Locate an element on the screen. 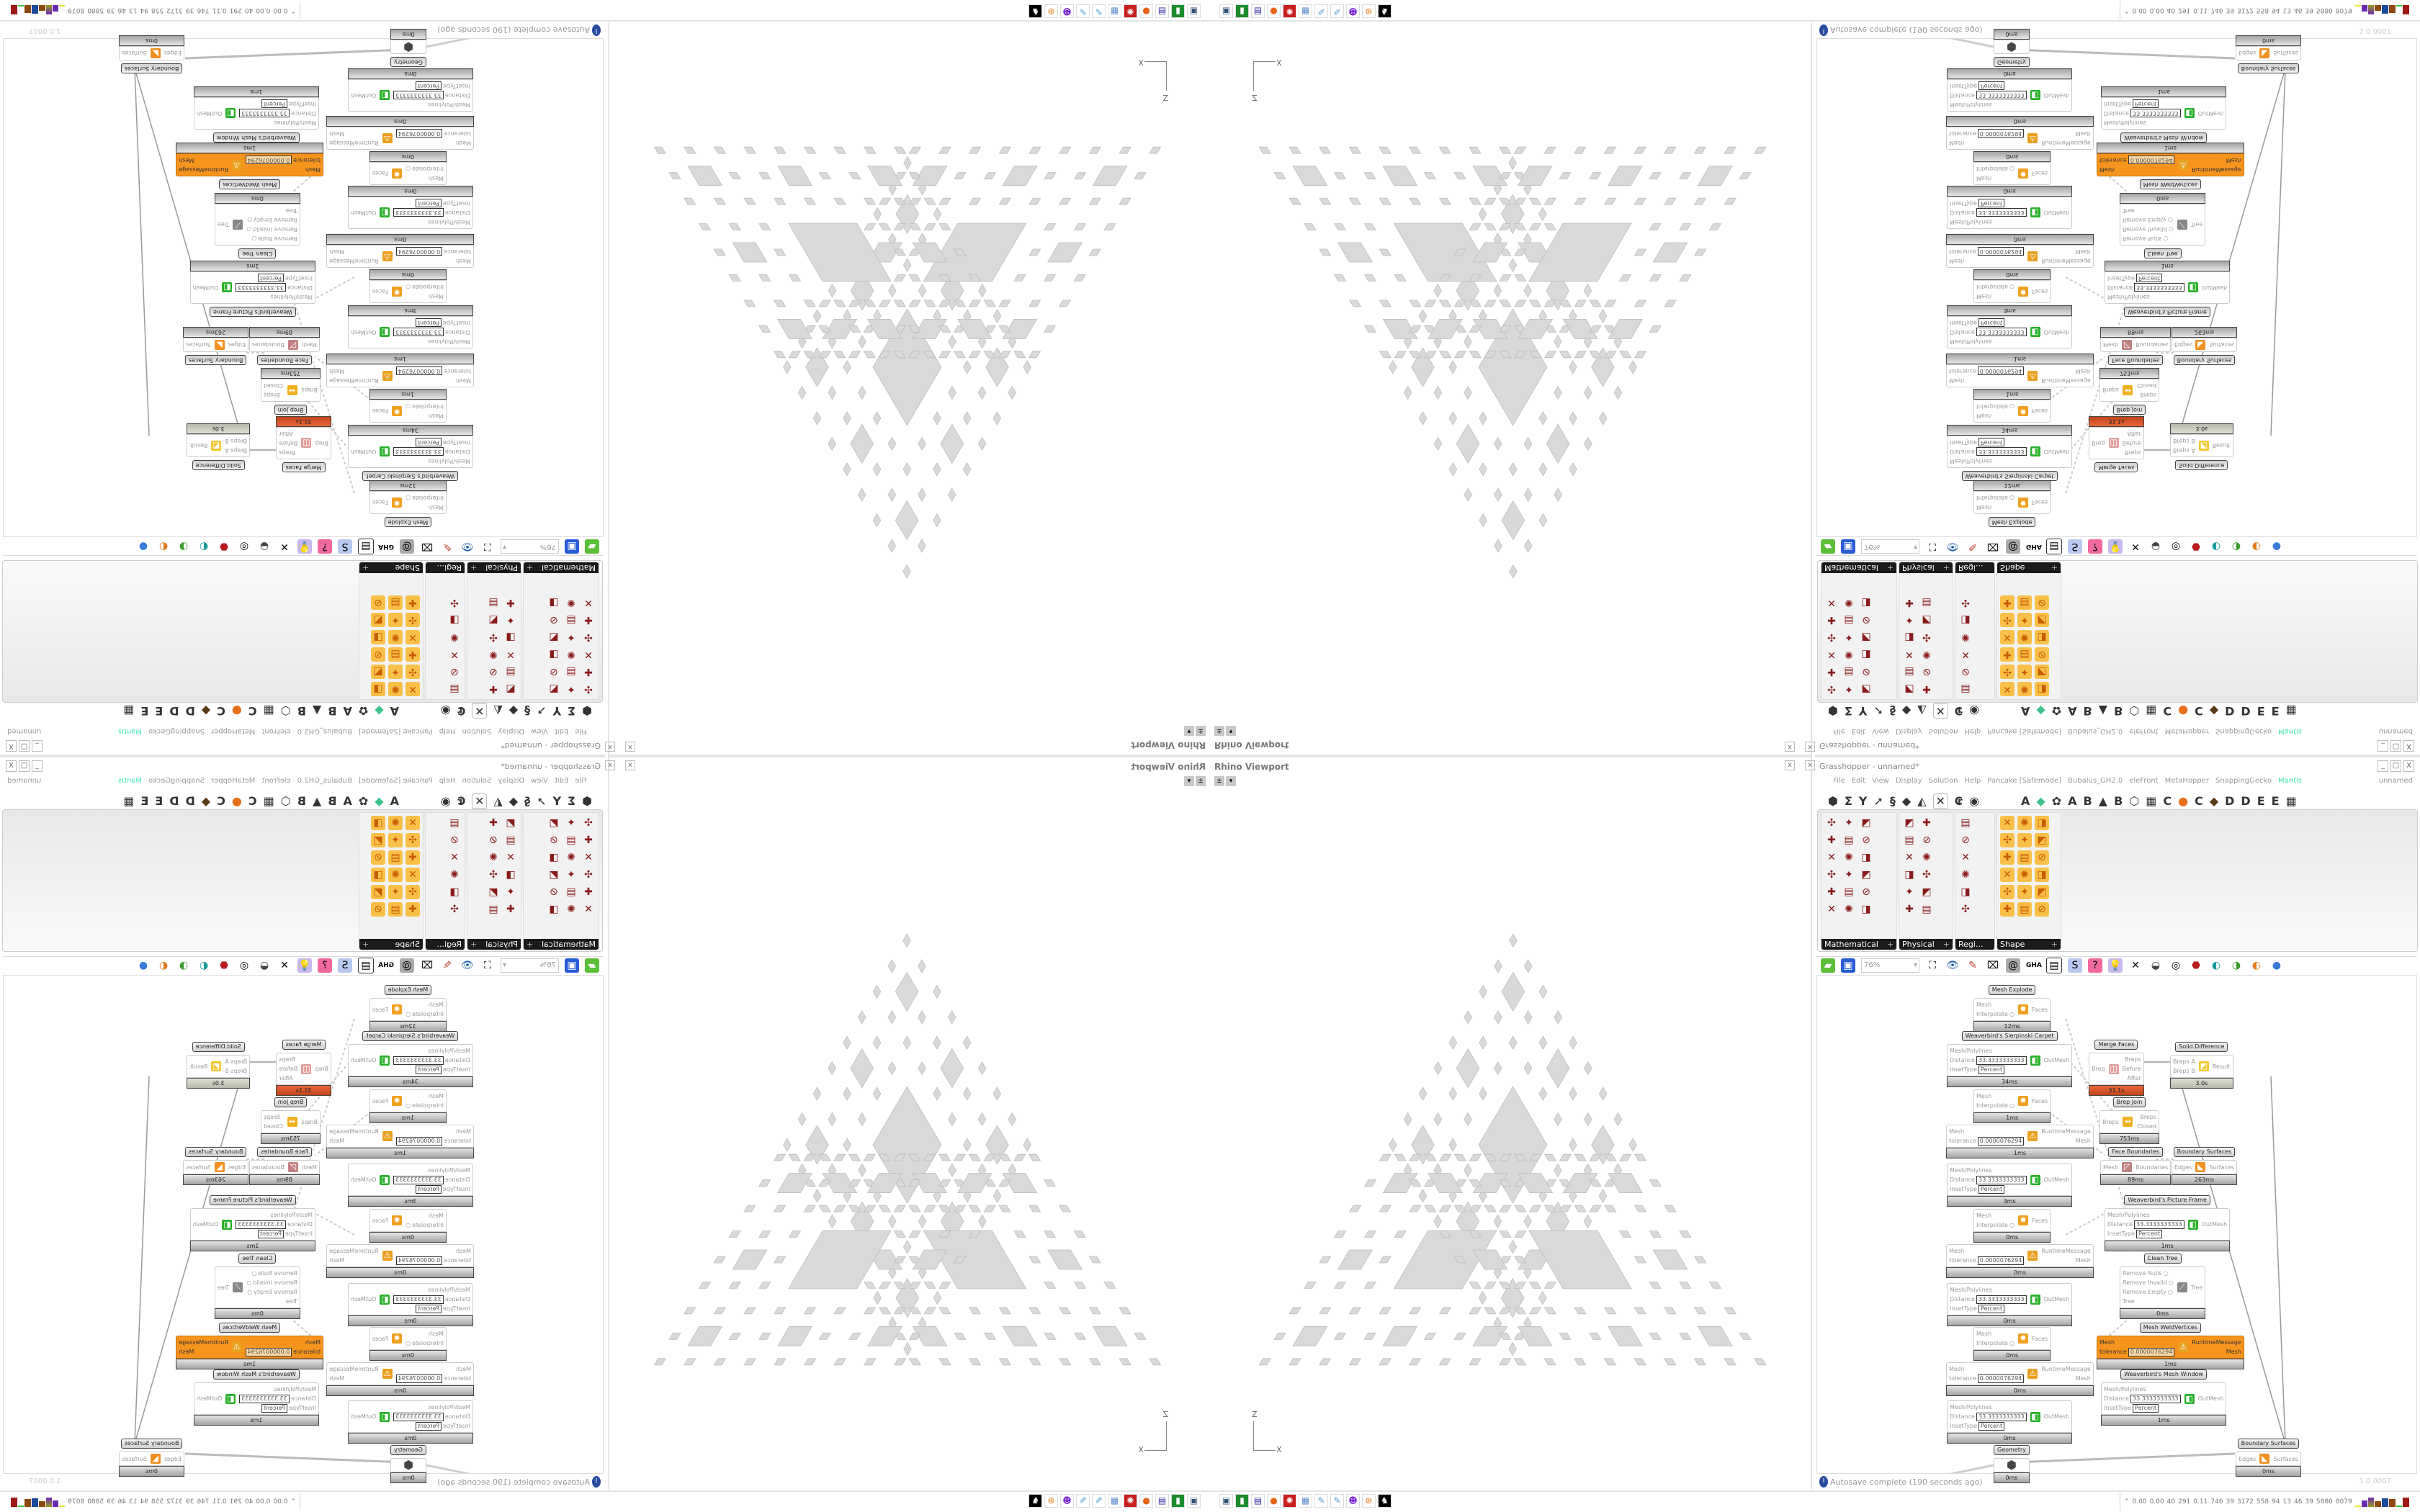 This screenshot has height=1512, width=2420. rhino-icon: ♞ is located at coordinates (1385, 11).